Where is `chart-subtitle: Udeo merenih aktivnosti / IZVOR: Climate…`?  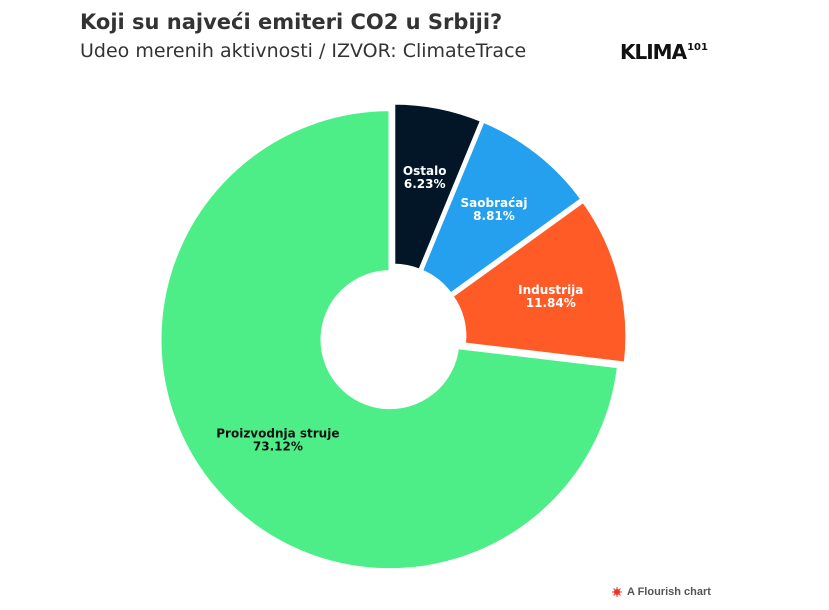
chart-subtitle: Udeo merenih aktivnosti / IZVOR: Climate… is located at coordinates (303, 51).